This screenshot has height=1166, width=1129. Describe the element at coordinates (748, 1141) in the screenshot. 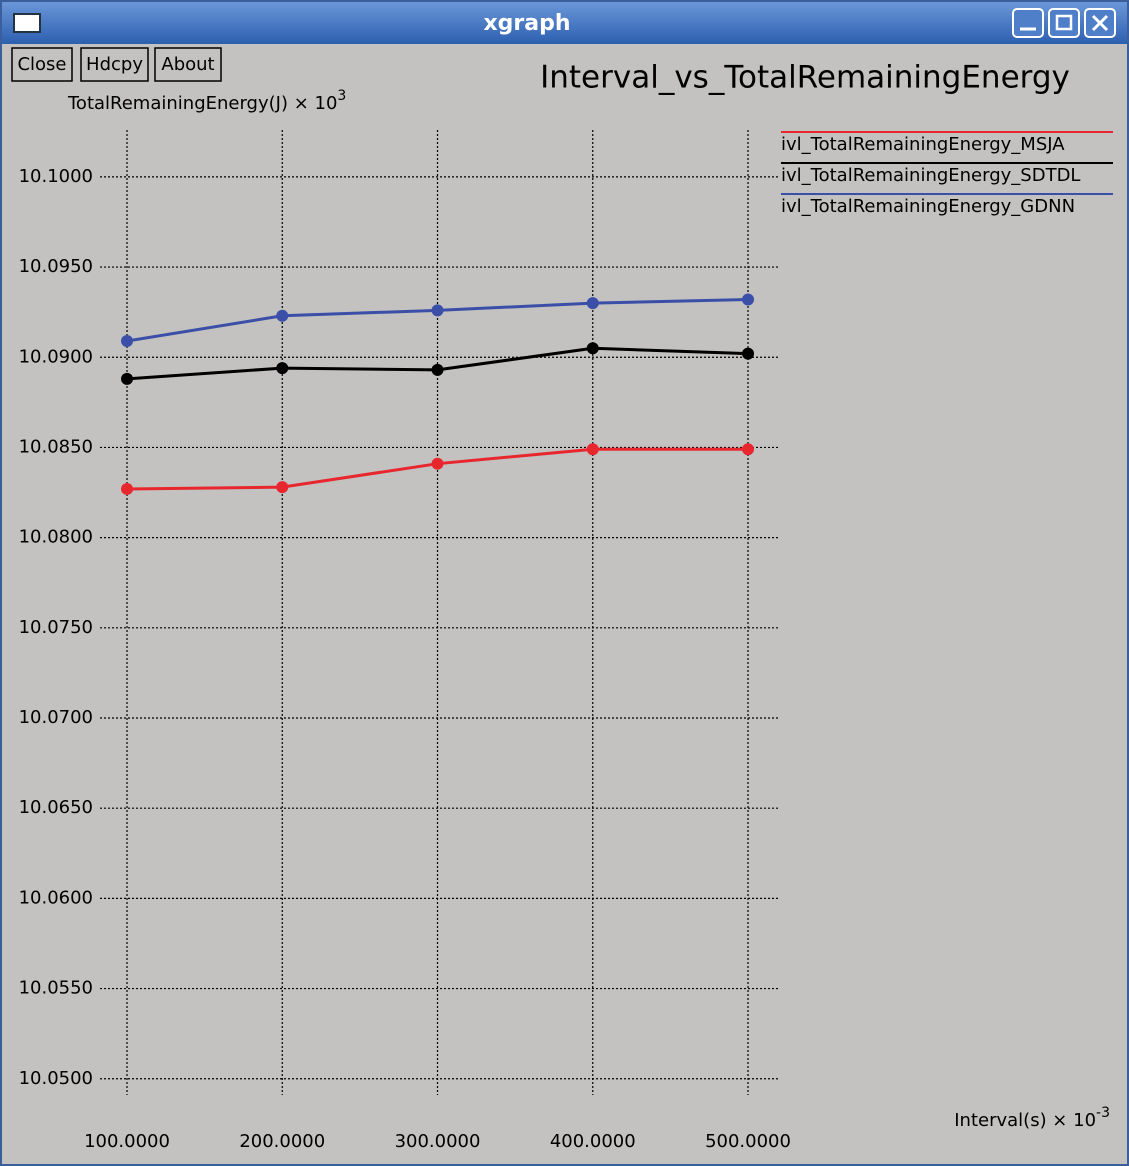

I see `x-tick-label: 500.0000` at that location.